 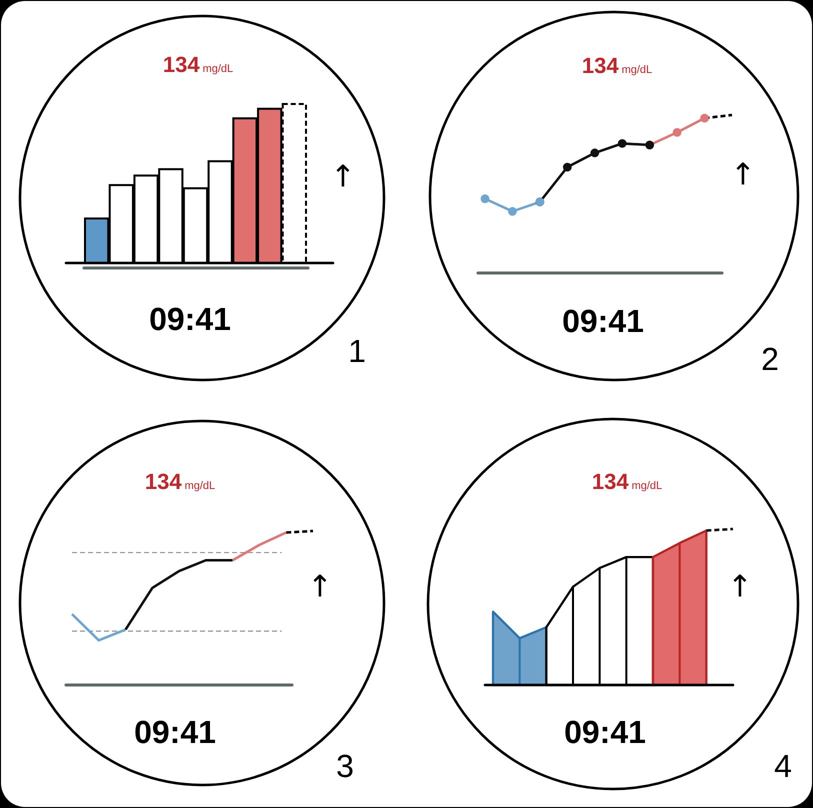 I want to click on text: 1, so click(x=357, y=351).